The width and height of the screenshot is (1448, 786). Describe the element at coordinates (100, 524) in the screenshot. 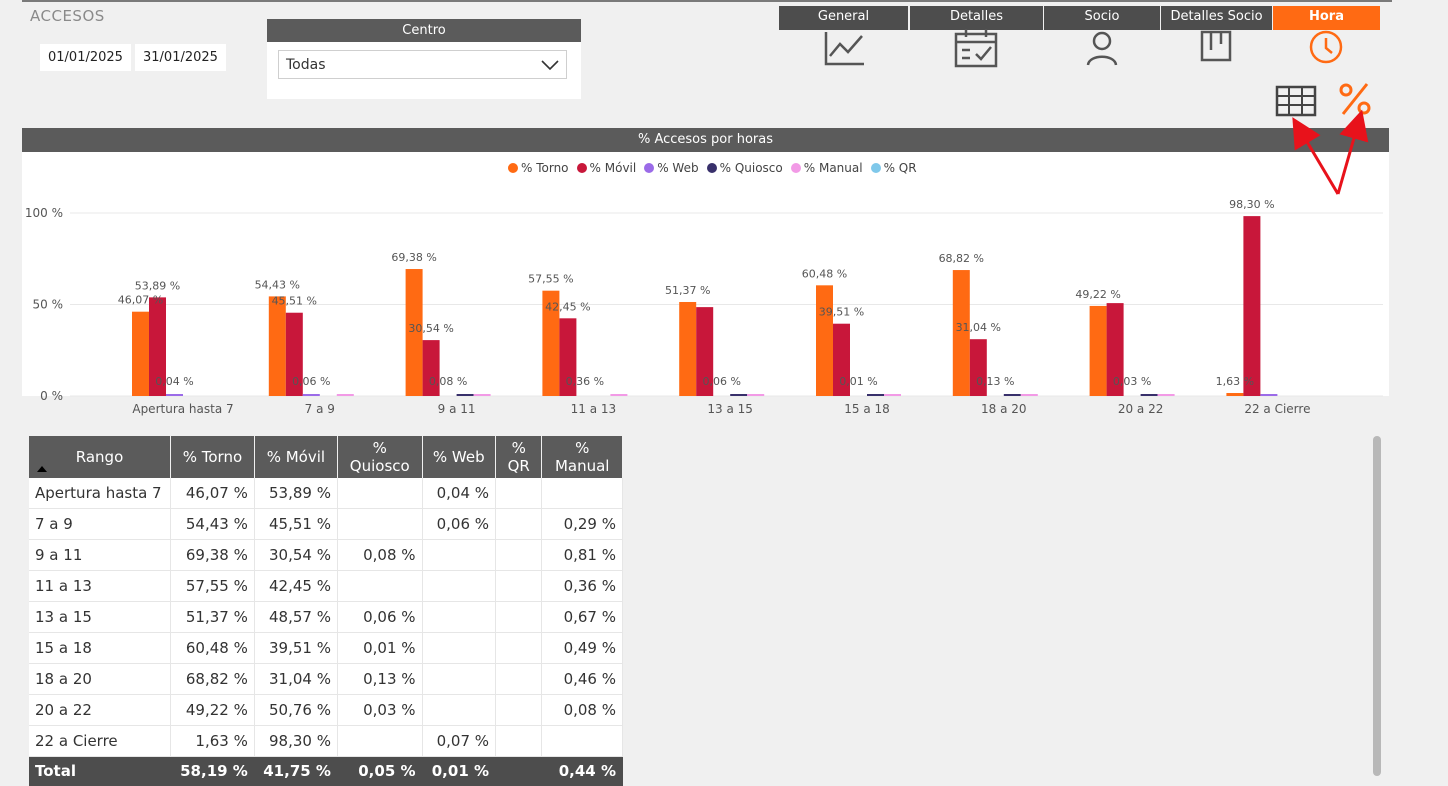

I see `table-cell: 7 a 9` at that location.